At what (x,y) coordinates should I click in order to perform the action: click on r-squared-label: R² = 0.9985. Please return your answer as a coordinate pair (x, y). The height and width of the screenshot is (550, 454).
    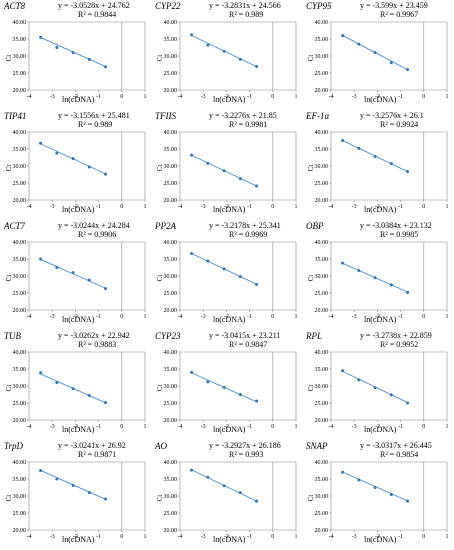
    Looking at the image, I should click on (399, 234).